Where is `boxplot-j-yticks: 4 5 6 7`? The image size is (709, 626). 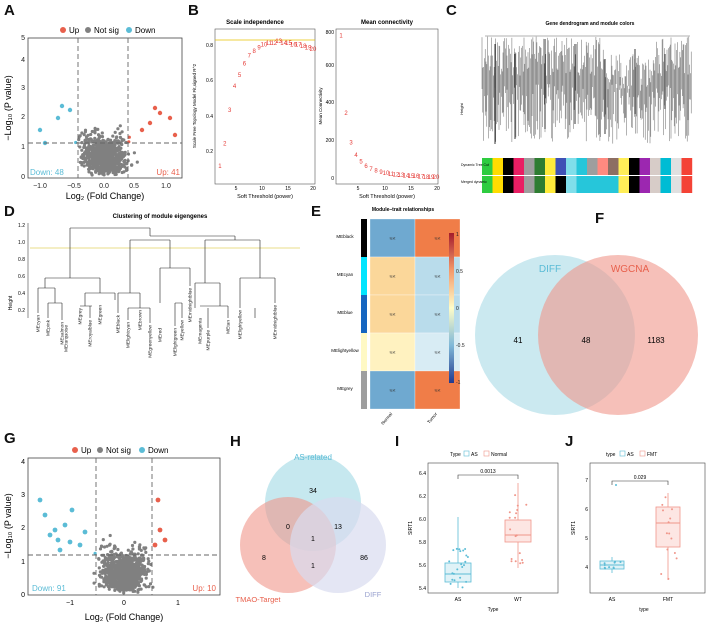 boxplot-j-yticks: 4 5 6 7 is located at coordinates (586, 524).